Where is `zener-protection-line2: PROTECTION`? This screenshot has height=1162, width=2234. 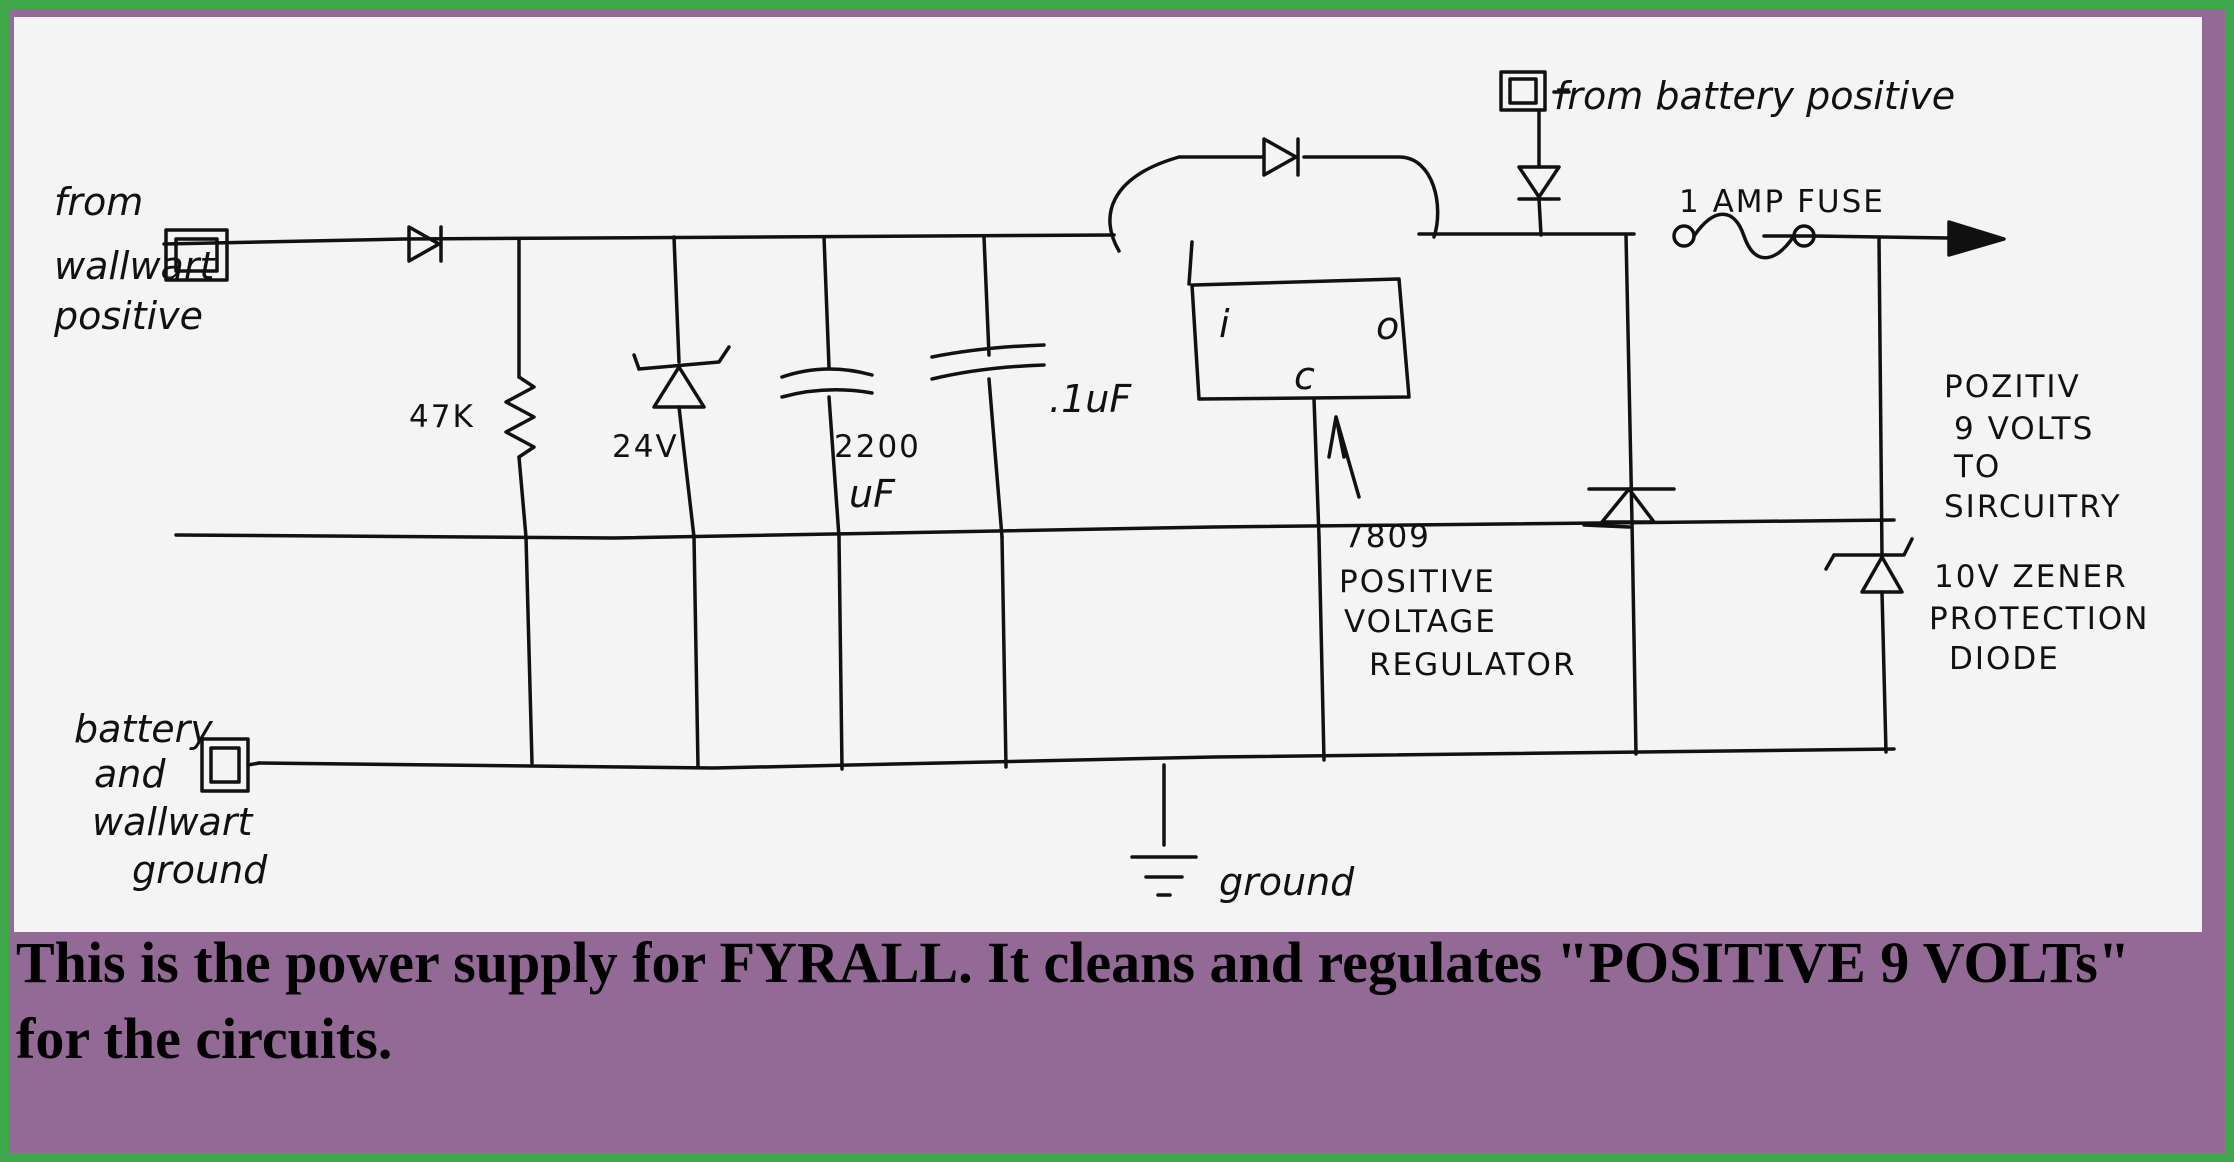
zener-protection-line2: PROTECTION is located at coordinates (2039, 619).